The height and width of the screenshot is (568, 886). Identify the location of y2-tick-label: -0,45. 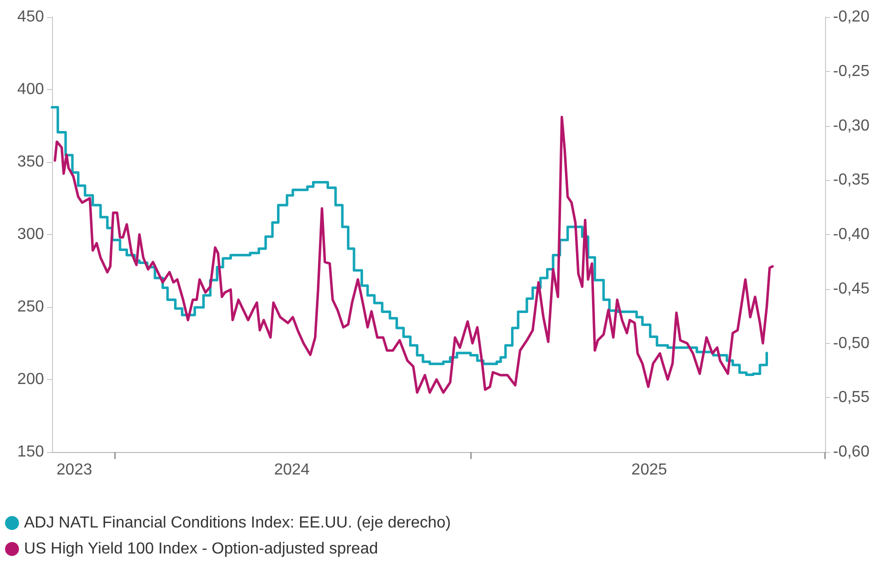
(851, 289).